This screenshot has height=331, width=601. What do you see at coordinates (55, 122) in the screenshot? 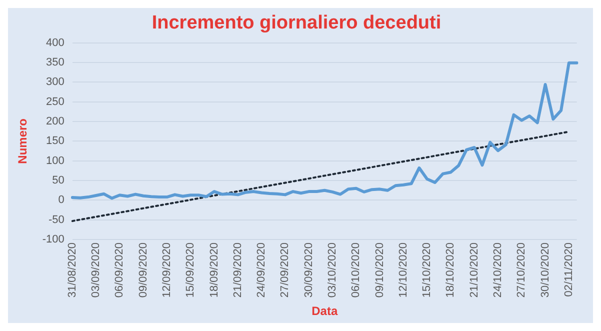
I see `y-tick-label: 200` at bounding box center [55, 122].